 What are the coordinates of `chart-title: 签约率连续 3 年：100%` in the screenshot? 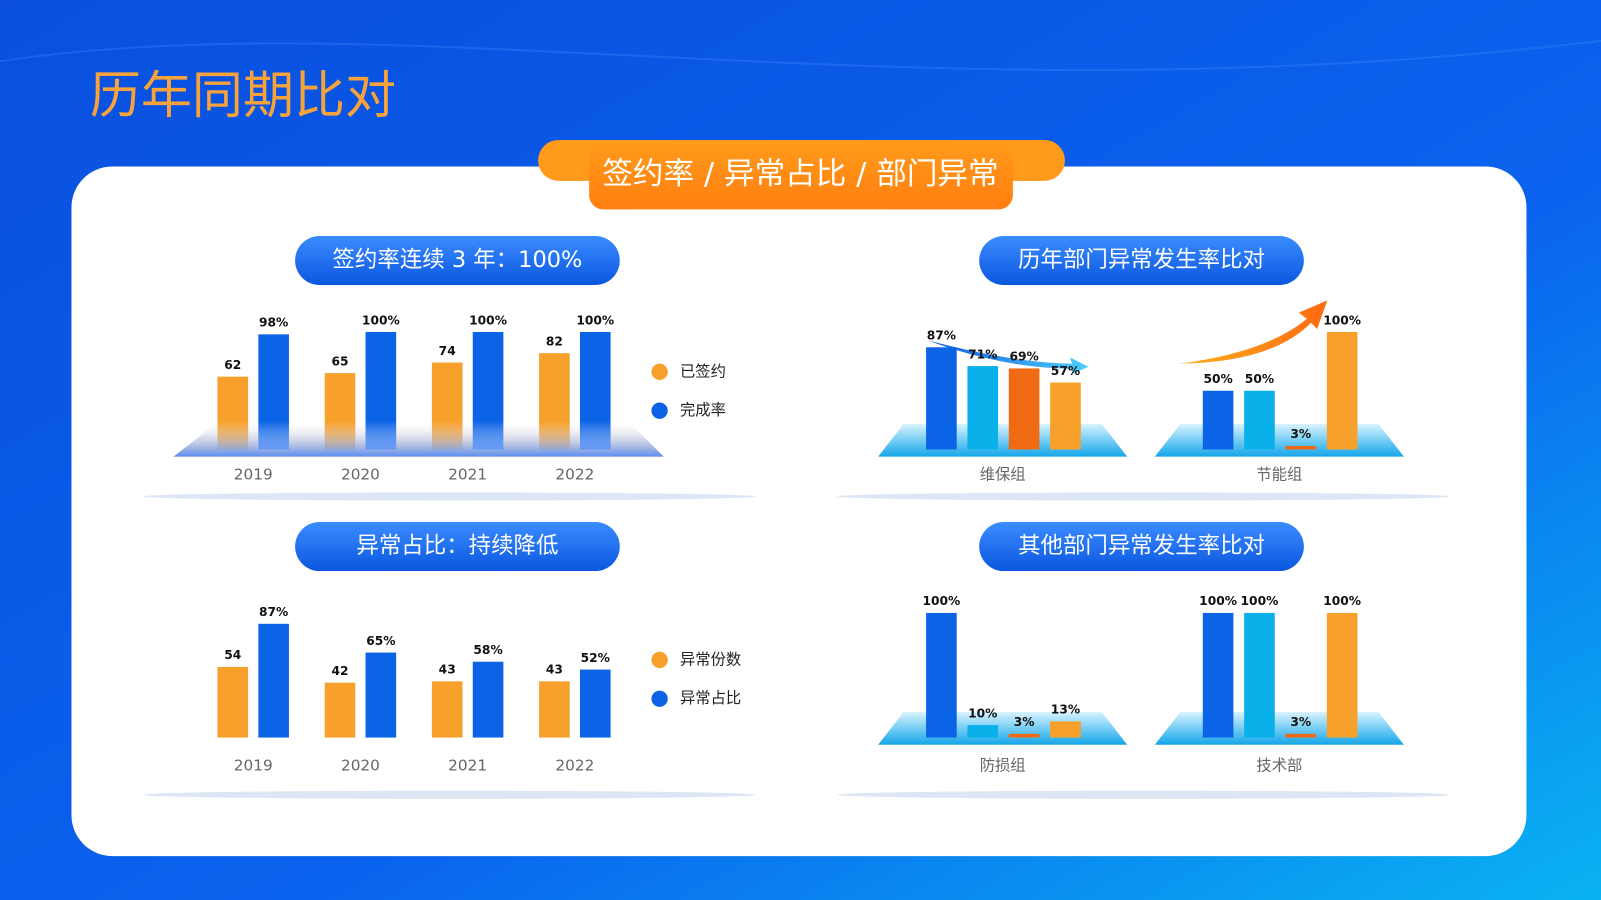 It's located at (457, 260).